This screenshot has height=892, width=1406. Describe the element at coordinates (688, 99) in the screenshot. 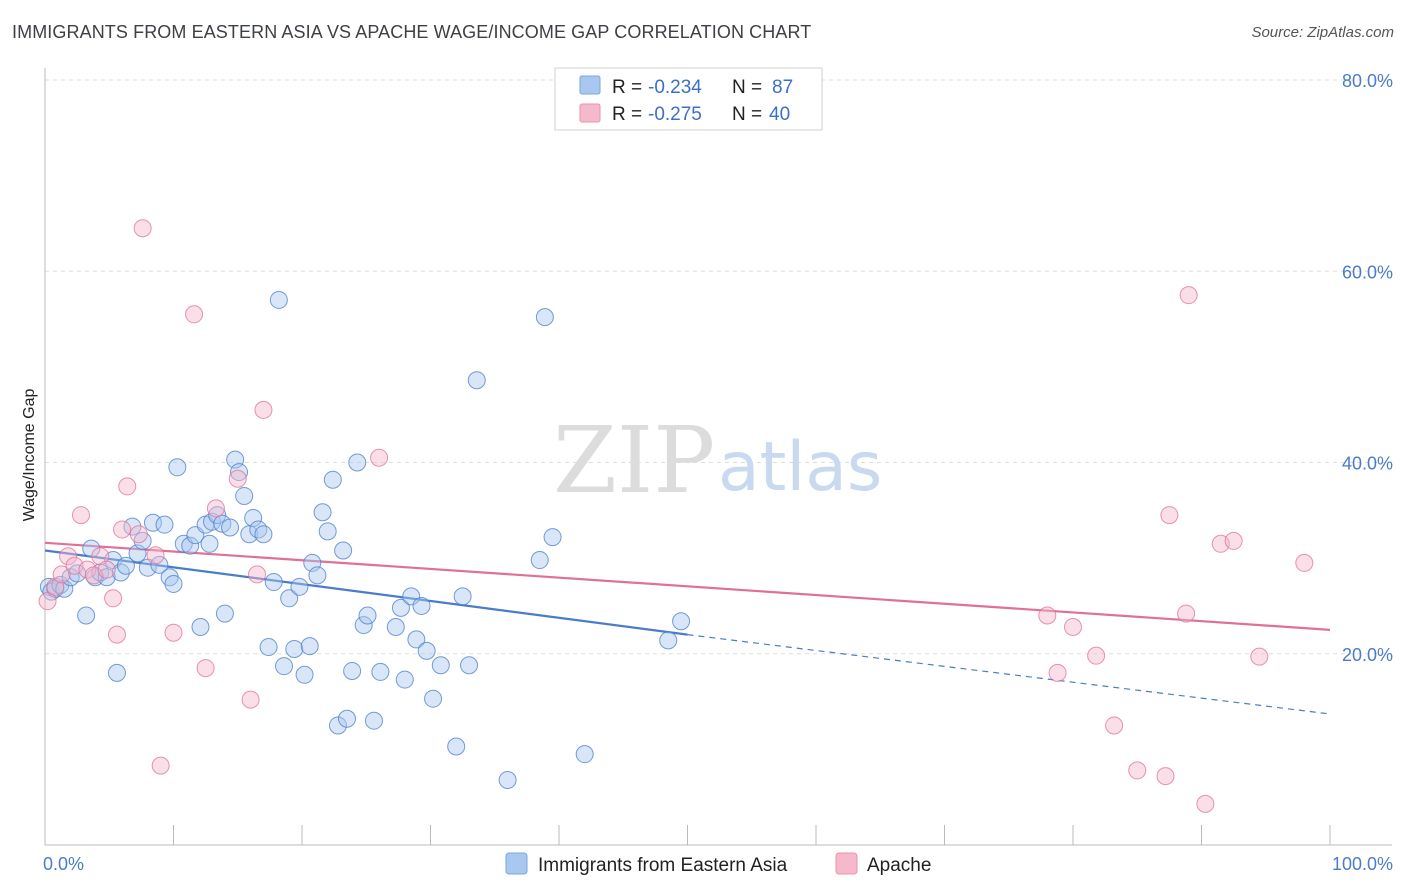

I see `stats-legend: R = -0.234 N = 87 R = -0.275 N = 40` at that location.